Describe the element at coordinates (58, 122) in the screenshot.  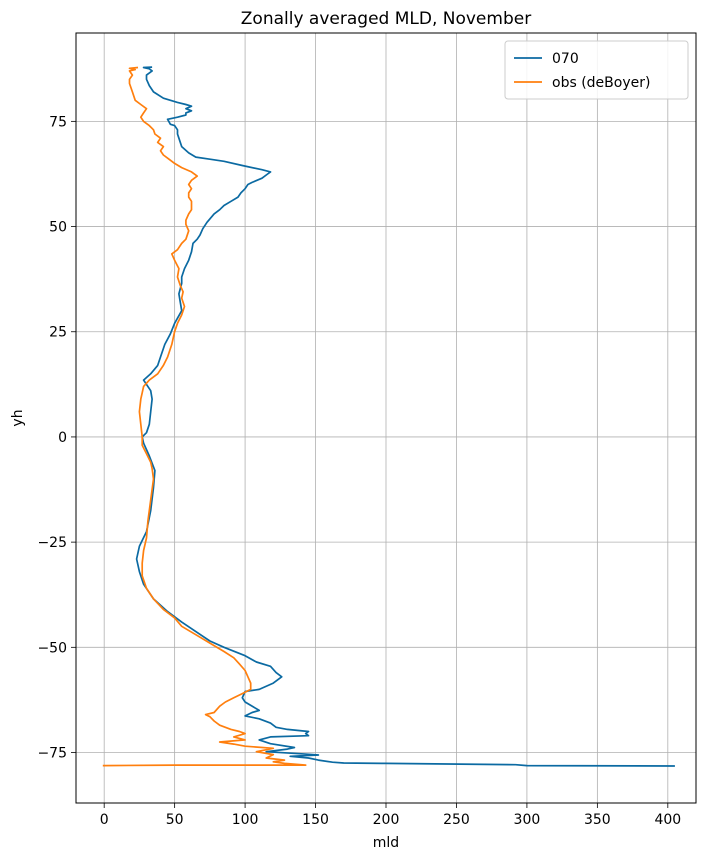
I see `y-tick-label: 75` at that location.